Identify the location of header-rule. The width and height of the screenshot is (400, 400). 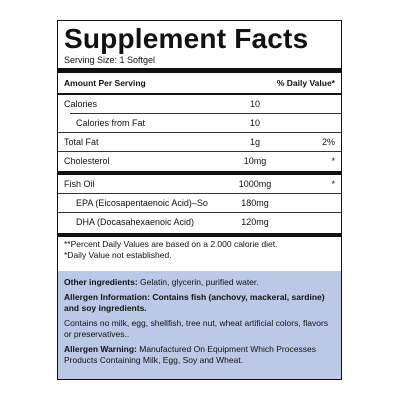
(199, 94).